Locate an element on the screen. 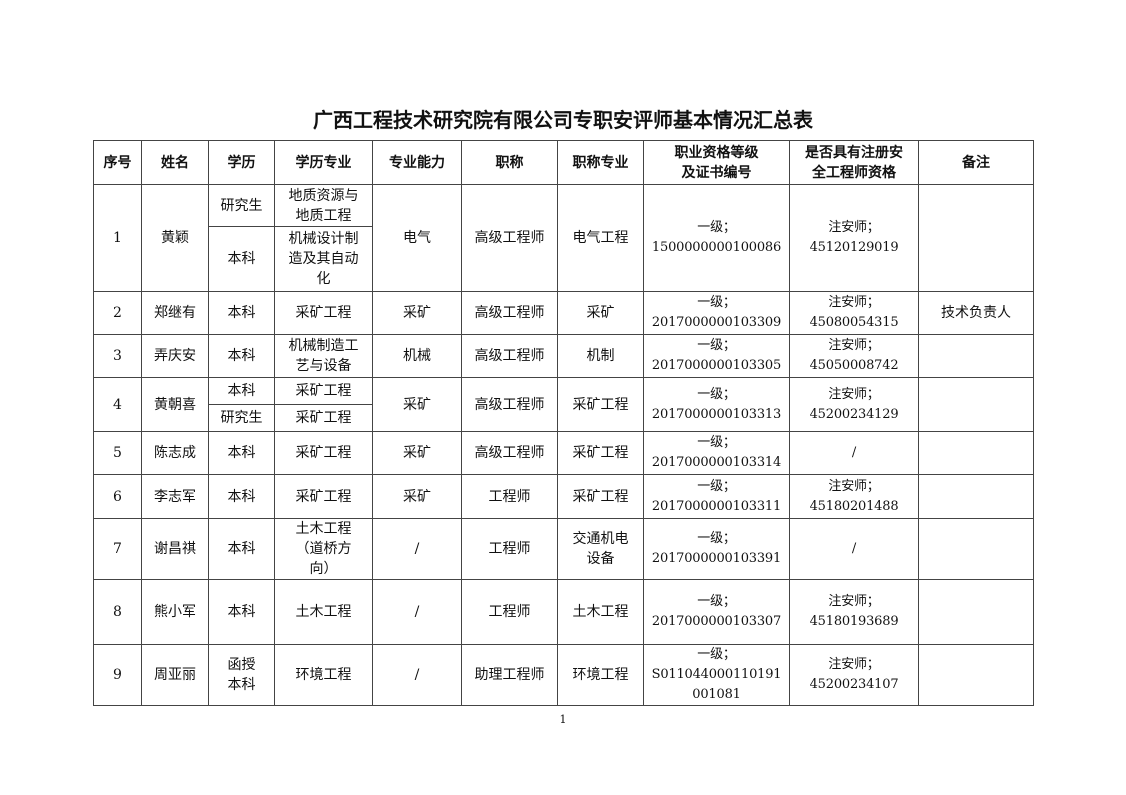 This screenshot has height=795, width=1126. cell-registered-engineer: 注安师； 45180193689 is located at coordinates (854, 612).